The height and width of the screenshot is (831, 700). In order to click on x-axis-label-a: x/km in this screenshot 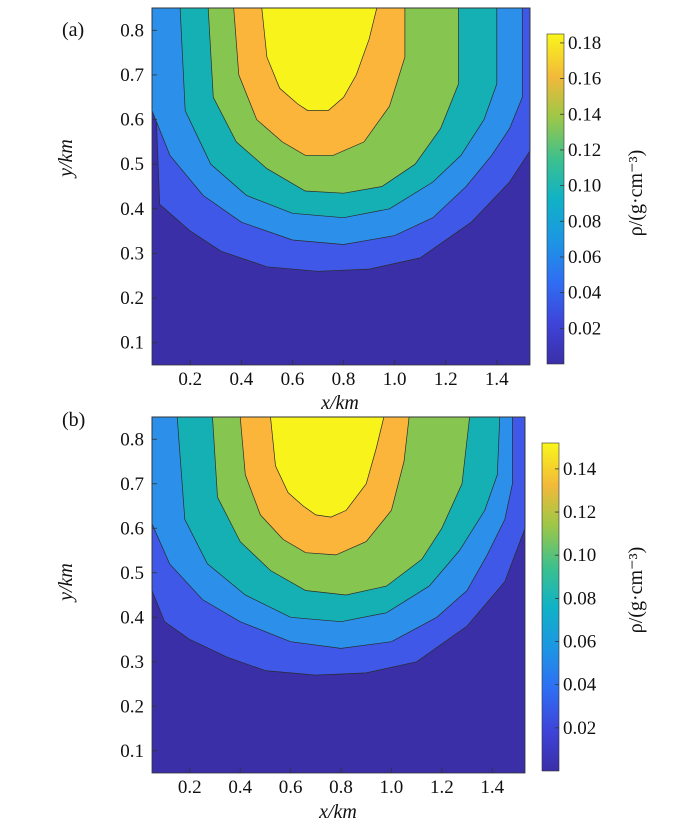, I will do `click(339, 403)`.